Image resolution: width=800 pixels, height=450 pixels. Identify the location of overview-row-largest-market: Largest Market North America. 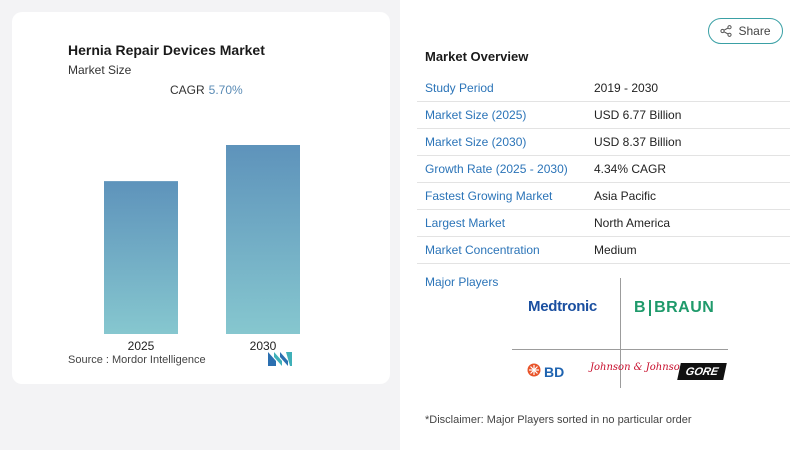
(603, 223).